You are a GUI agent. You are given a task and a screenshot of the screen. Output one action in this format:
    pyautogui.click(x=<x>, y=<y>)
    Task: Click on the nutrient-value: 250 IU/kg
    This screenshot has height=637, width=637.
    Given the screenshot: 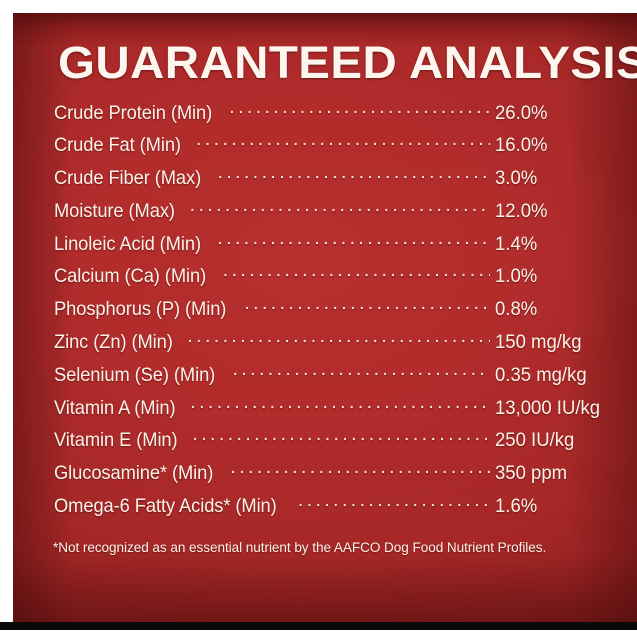 What is the action you would take?
    pyautogui.click(x=535, y=440)
    